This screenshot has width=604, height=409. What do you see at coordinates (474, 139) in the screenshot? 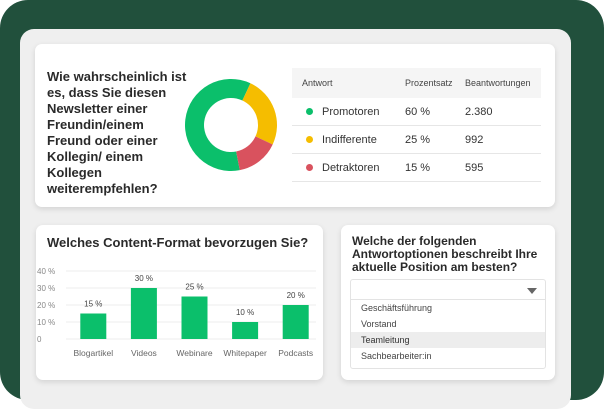
I see `count-cell: 992` at bounding box center [474, 139].